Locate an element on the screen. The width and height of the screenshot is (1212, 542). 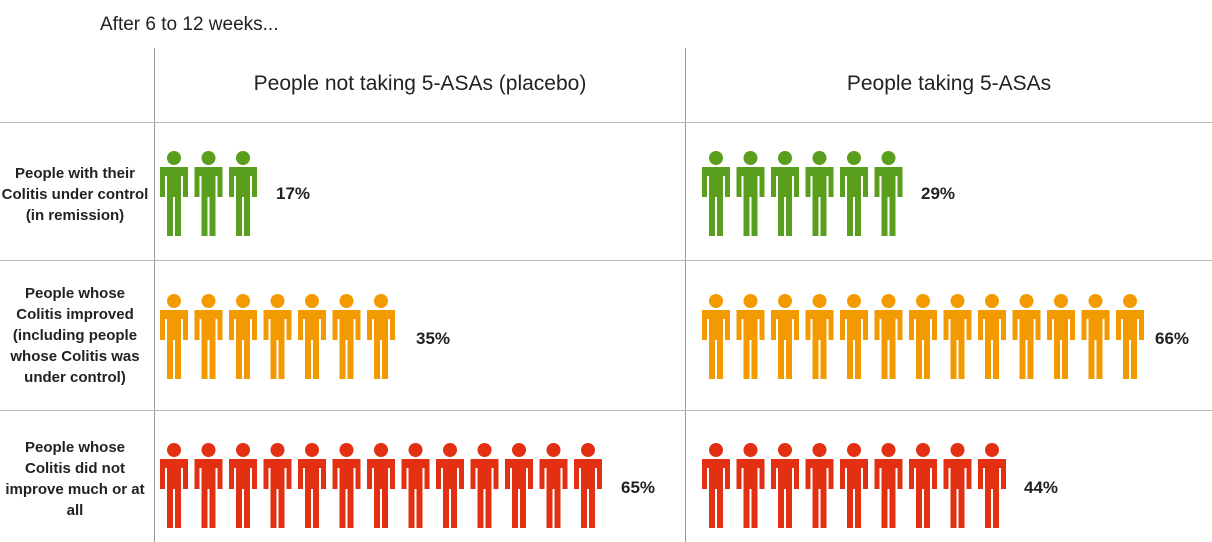
people-icons-improved-placebo is located at coordinates (277, 336).